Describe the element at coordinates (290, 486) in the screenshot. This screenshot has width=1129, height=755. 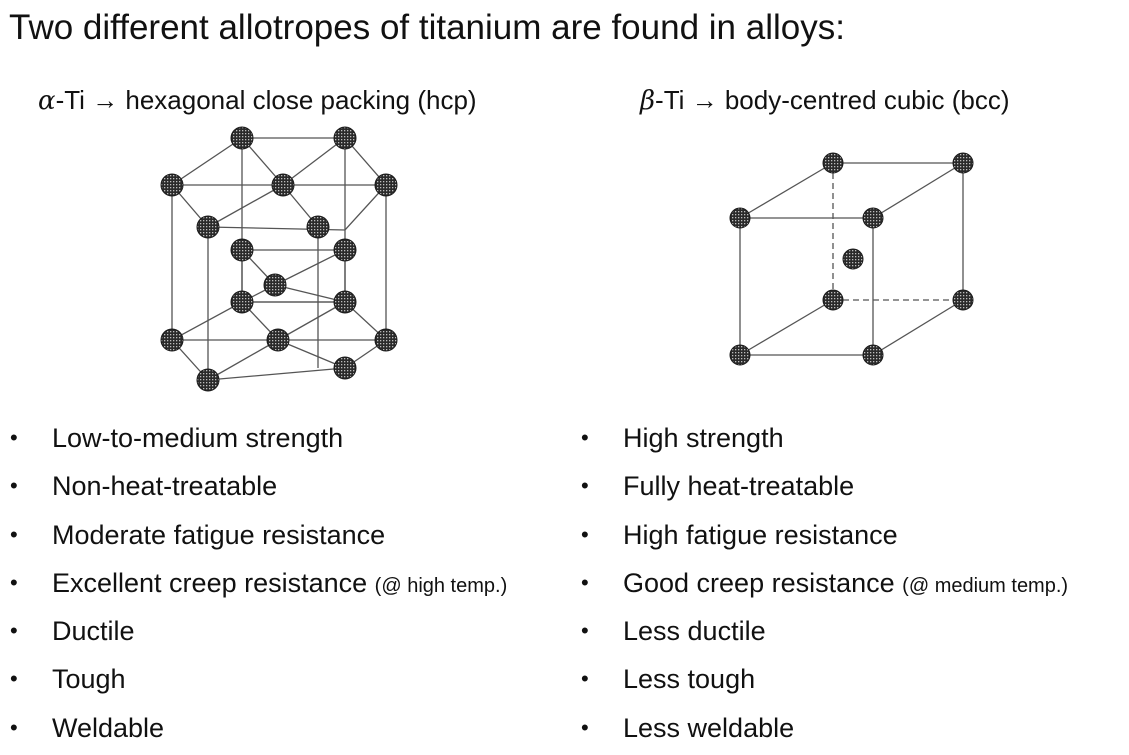
I see `list-item: • Non-heat-treatable` at that location.